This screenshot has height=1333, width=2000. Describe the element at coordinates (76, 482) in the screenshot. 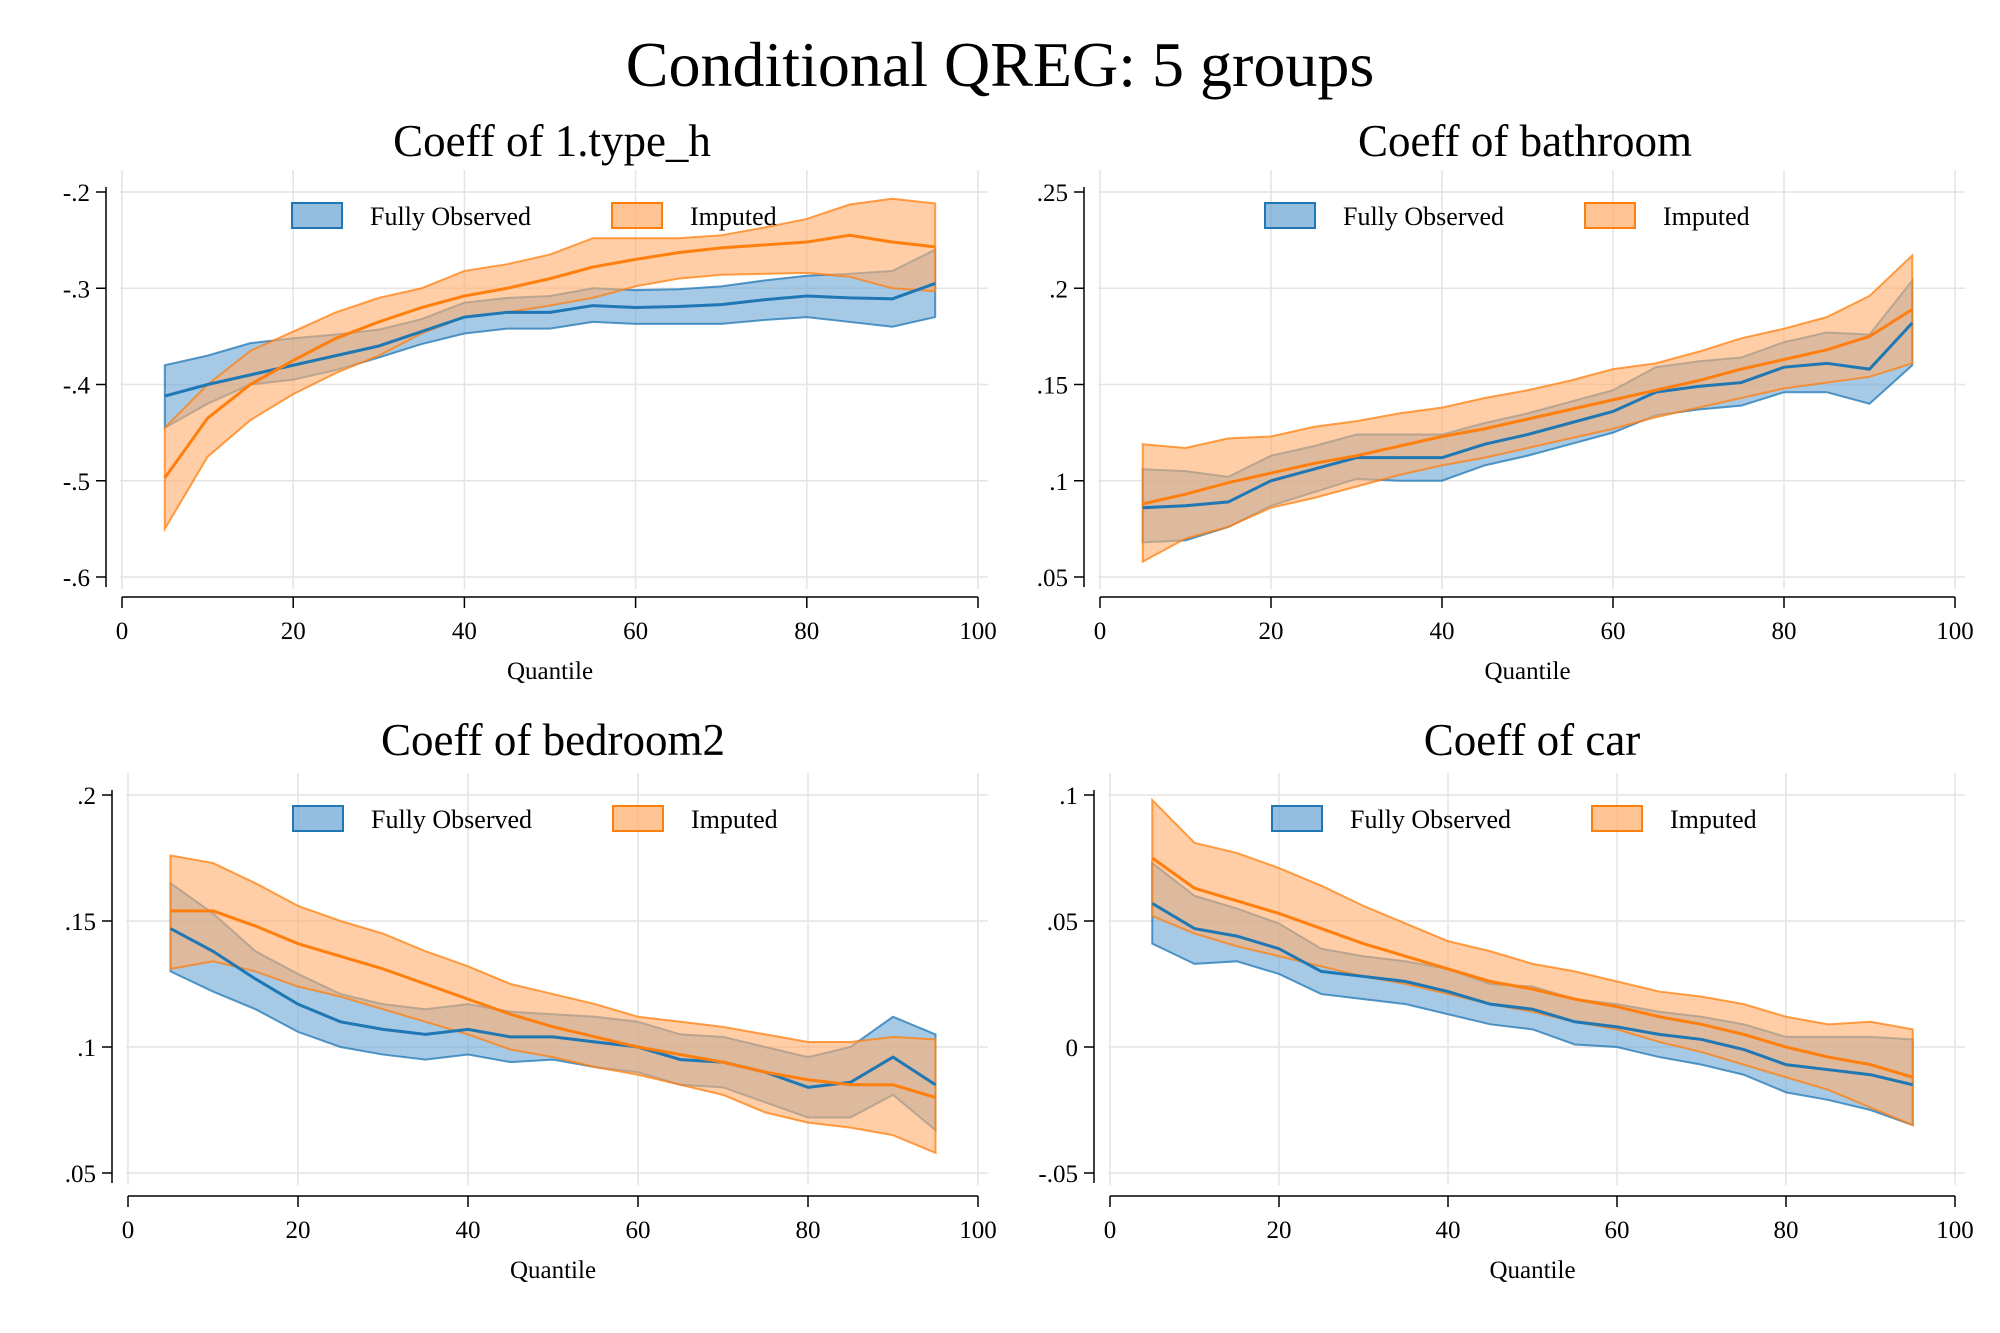

I see `y-tick-label: -.5` at that location.